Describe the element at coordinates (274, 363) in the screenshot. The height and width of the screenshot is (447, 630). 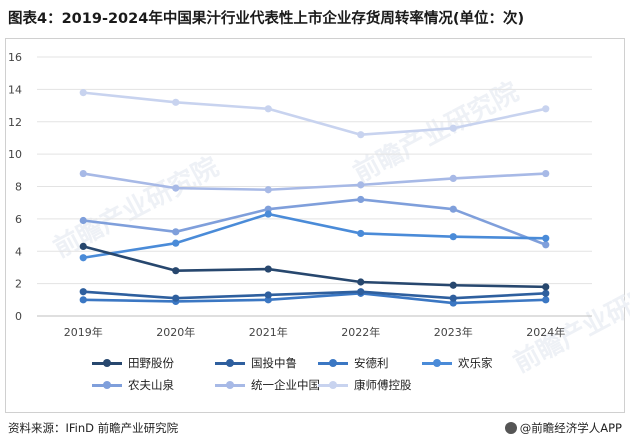
I see `legend-label: 国投中鲁` at that location.